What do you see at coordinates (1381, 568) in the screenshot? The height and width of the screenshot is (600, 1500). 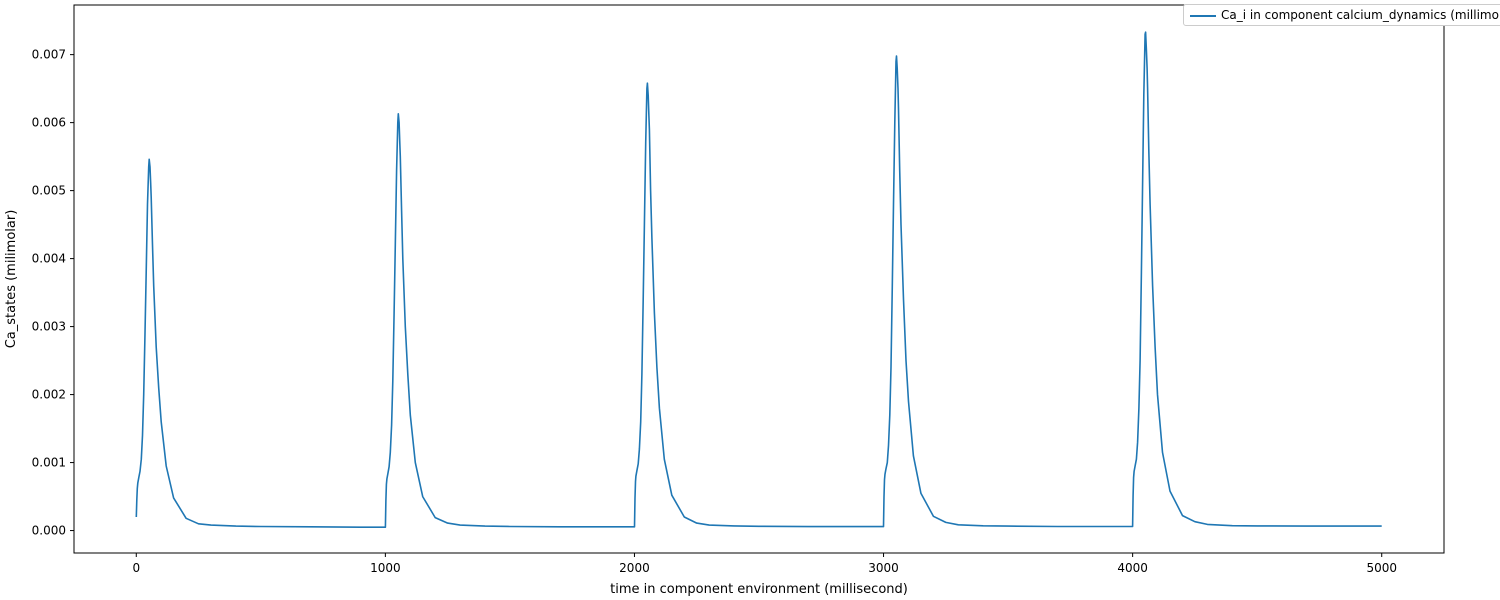 I see `x-tick-label: 5000` at bounding box center [1381, 568].